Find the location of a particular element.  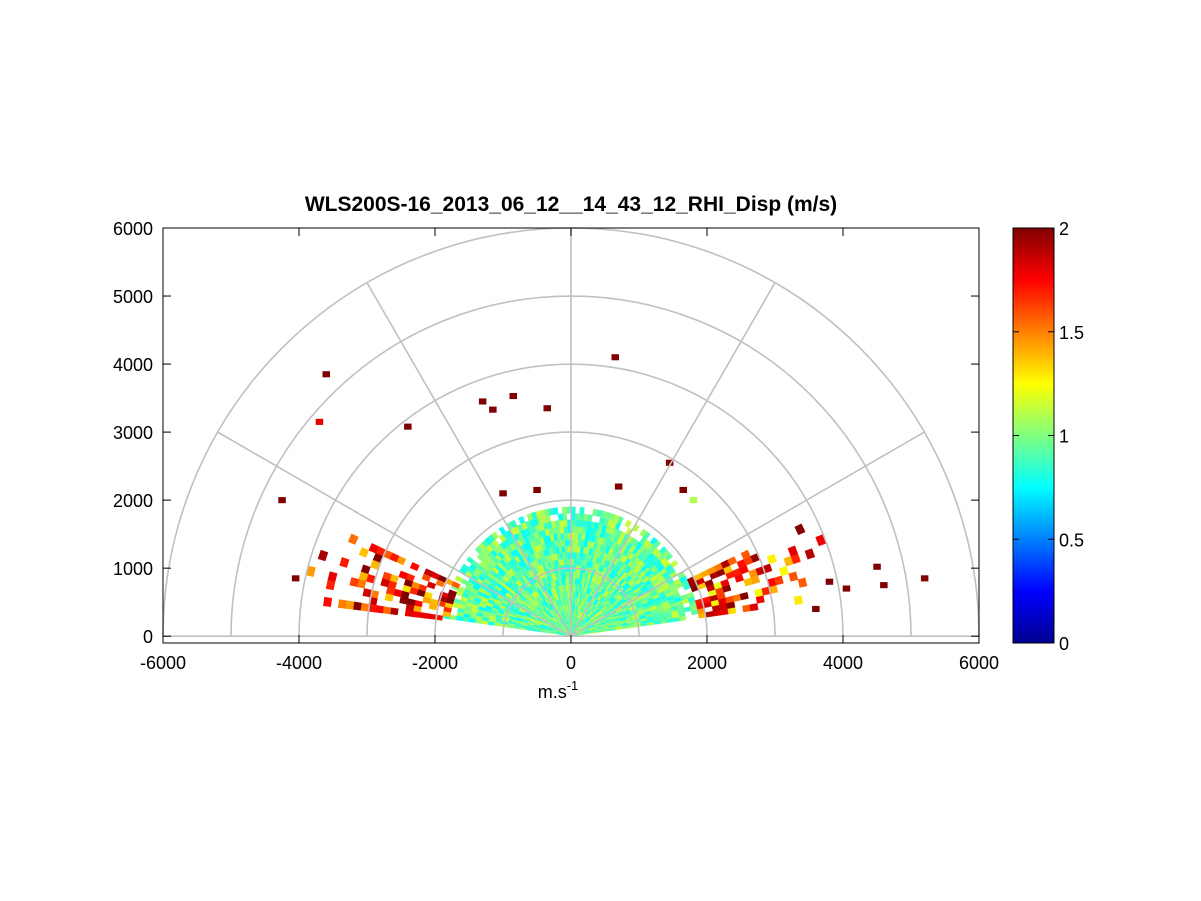

y-tick-label: 3000 is located at coordinates (133, 433).